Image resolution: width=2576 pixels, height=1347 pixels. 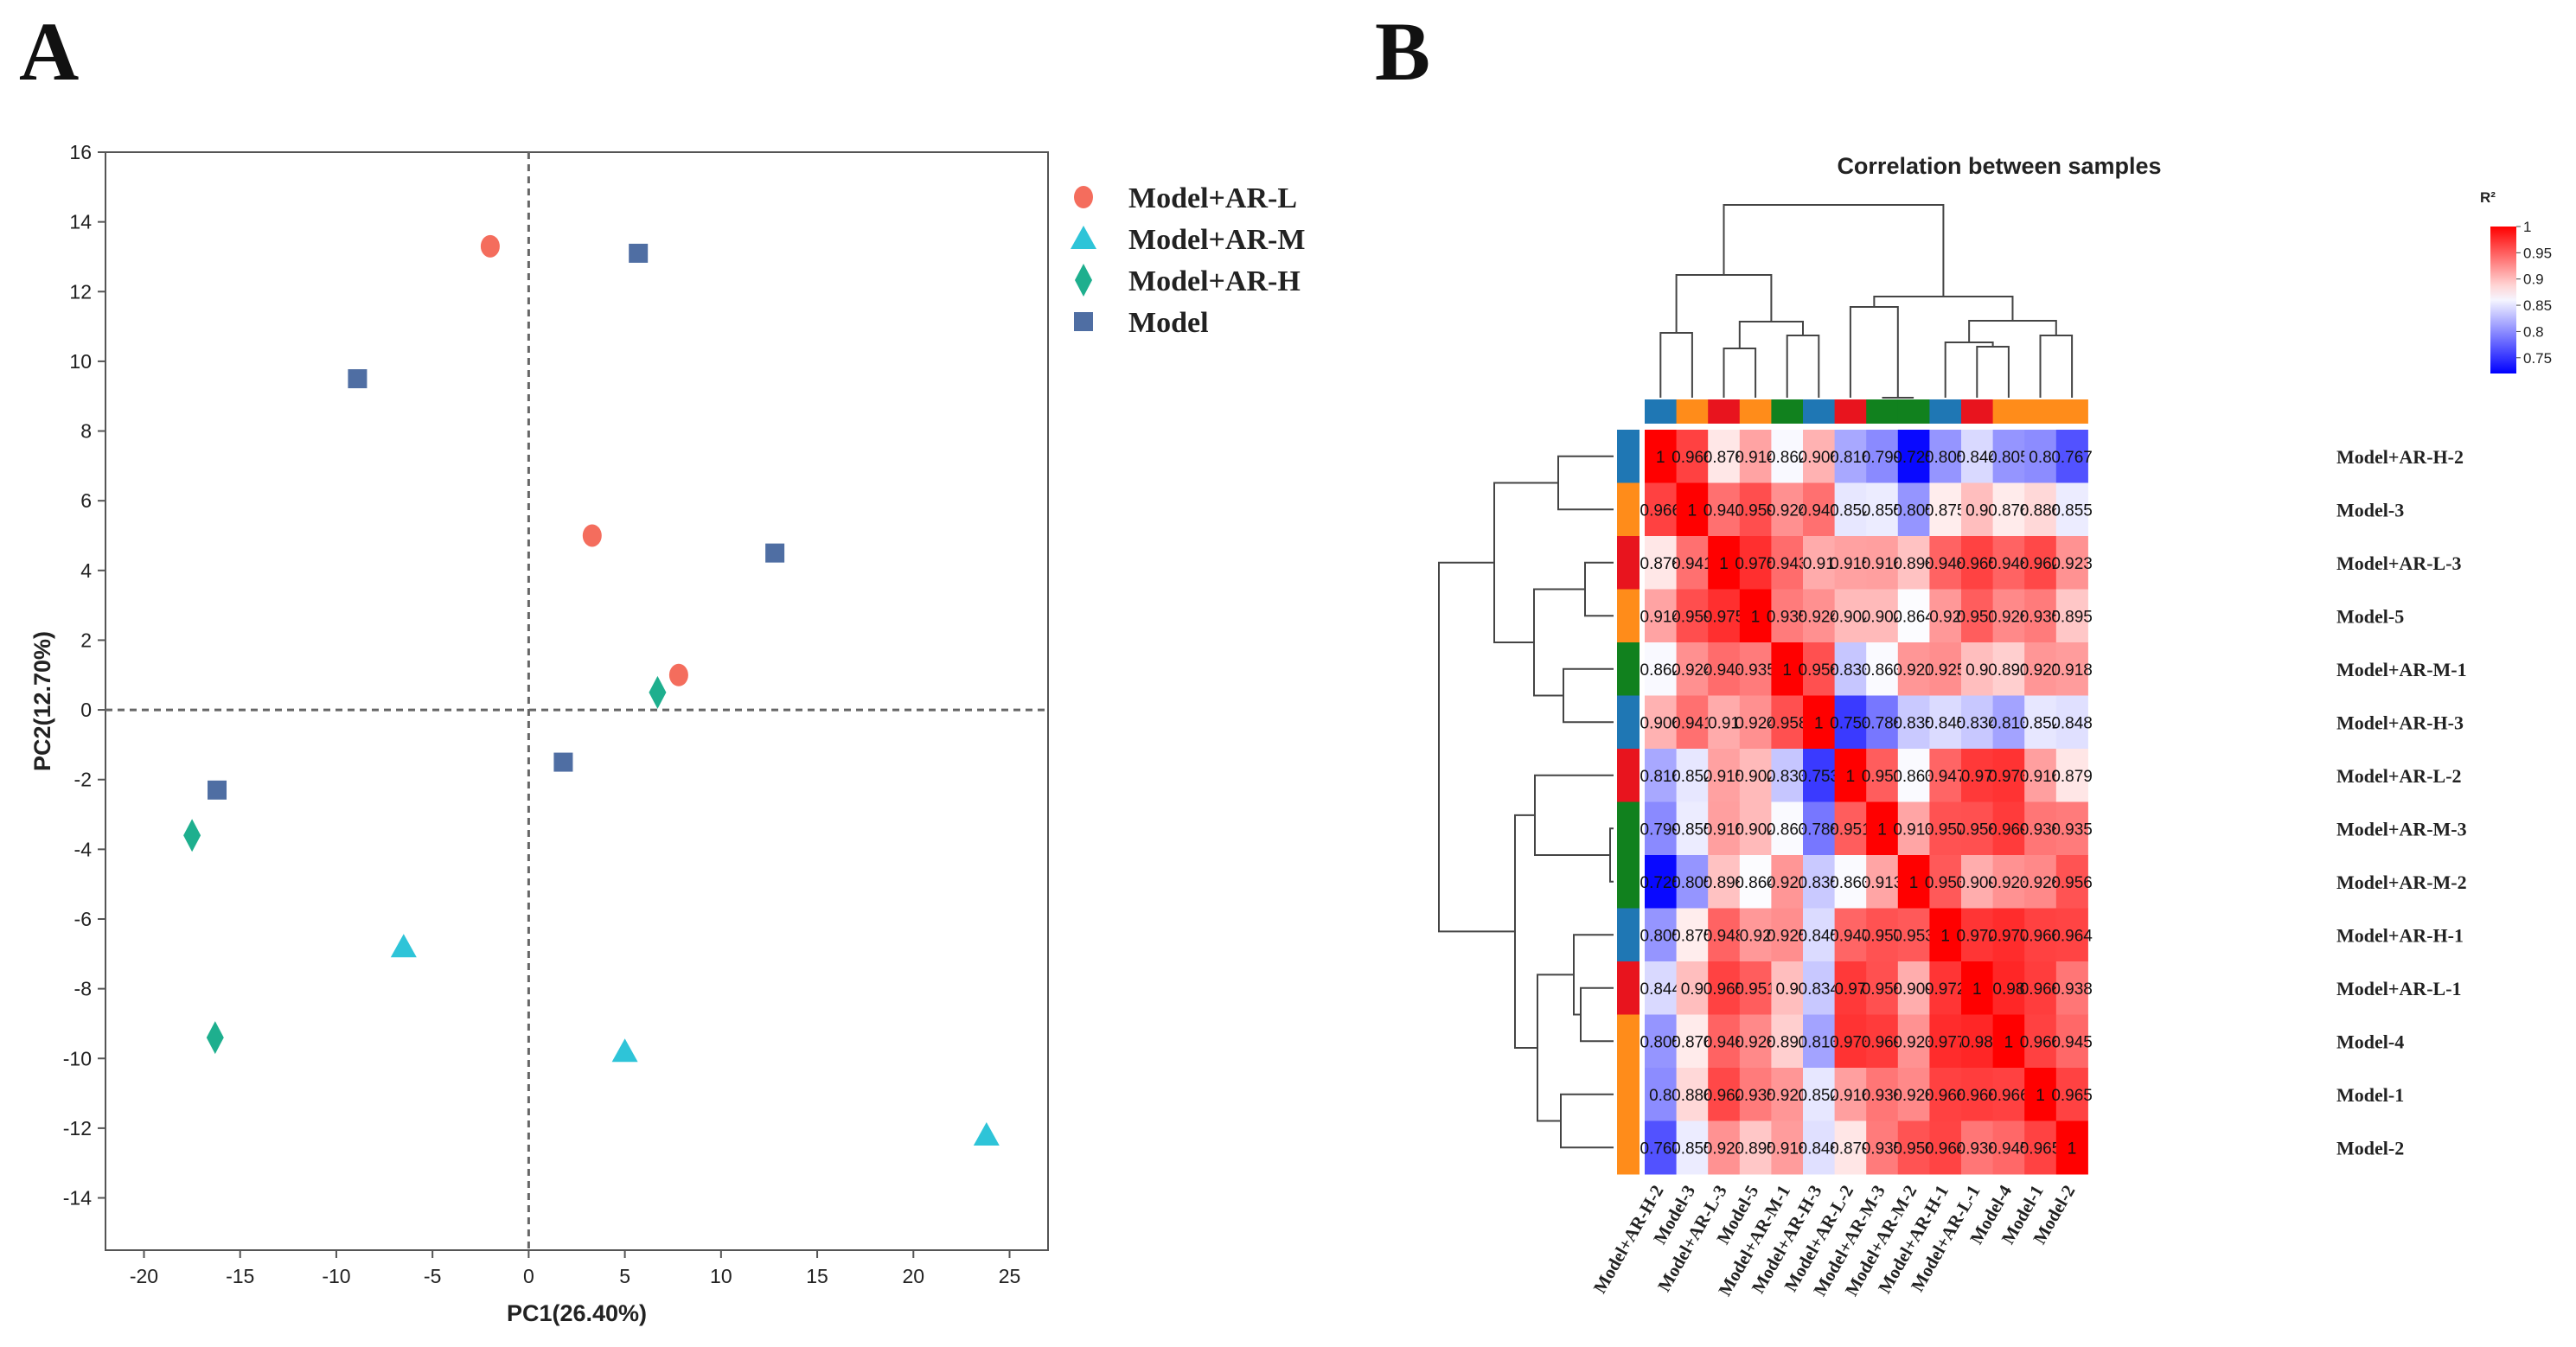 I want to click on colorbar-tick-label: 1, so click(x=2527, y=227).